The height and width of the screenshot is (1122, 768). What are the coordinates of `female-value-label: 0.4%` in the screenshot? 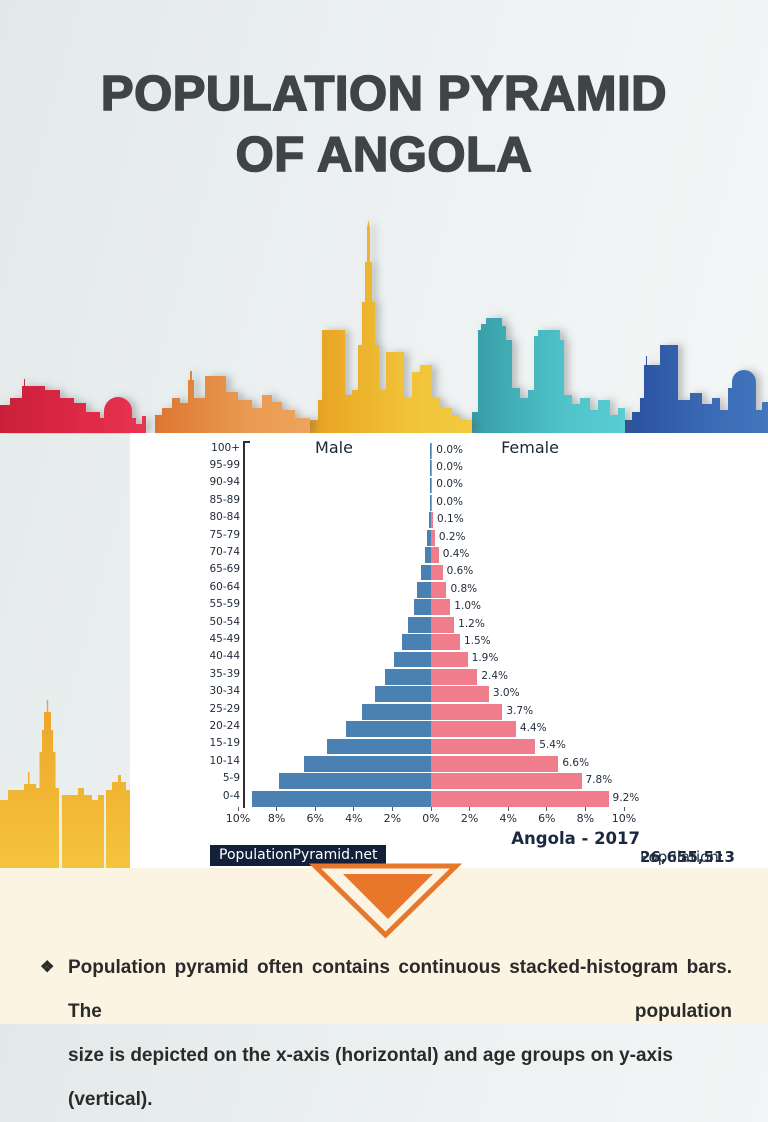 It's located at (456, 553).